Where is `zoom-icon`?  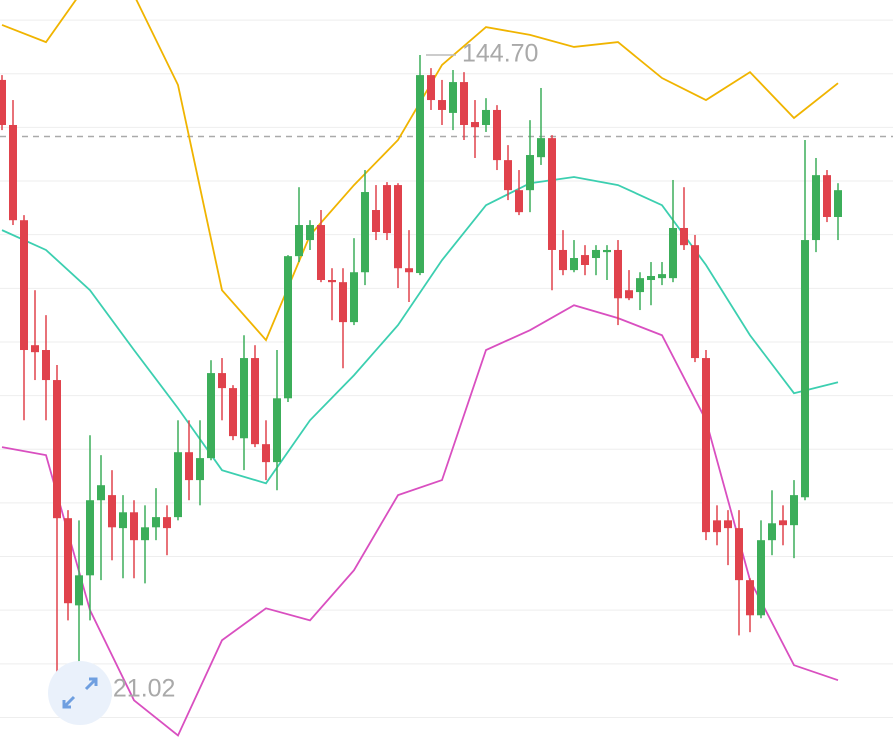 zoom-icon is located at coordinates (80, 693).